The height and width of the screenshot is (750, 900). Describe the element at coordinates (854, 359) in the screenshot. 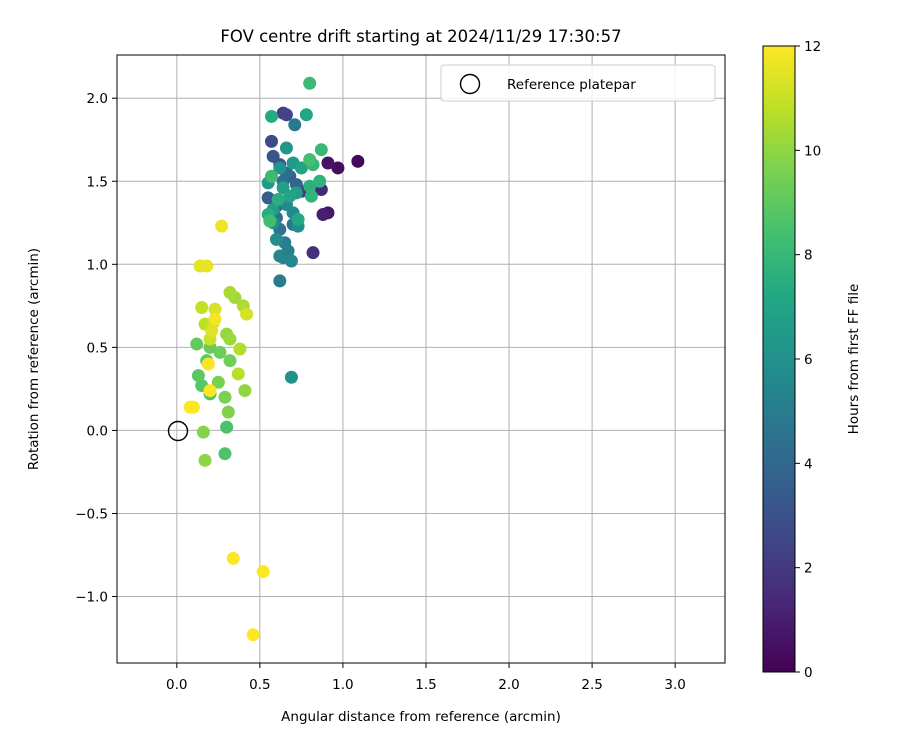

I see `colorbar-label: Hours from first FF file` at that location.